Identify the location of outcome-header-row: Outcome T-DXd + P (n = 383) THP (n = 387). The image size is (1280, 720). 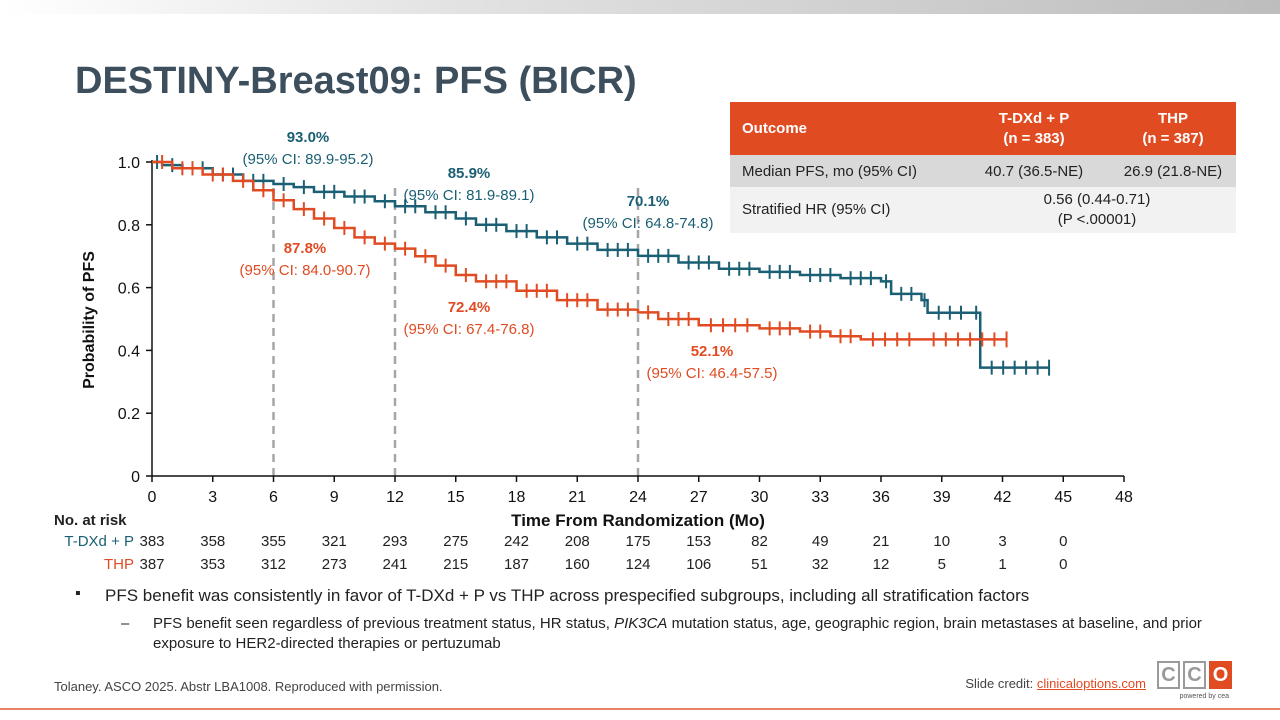
(983, 128).